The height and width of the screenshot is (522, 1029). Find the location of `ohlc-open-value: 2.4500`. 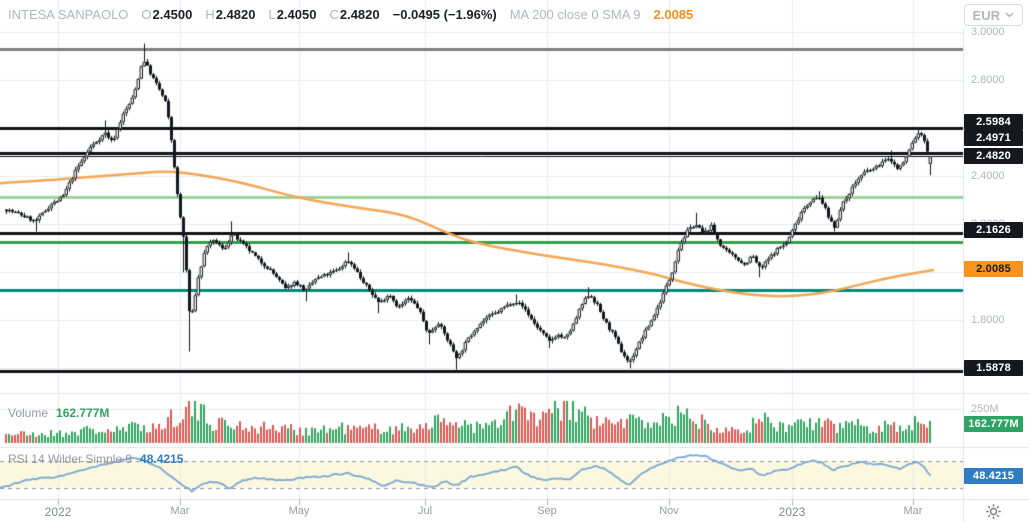

ohlc-open-value: 2.4500 is located at coordinates (172, 14).